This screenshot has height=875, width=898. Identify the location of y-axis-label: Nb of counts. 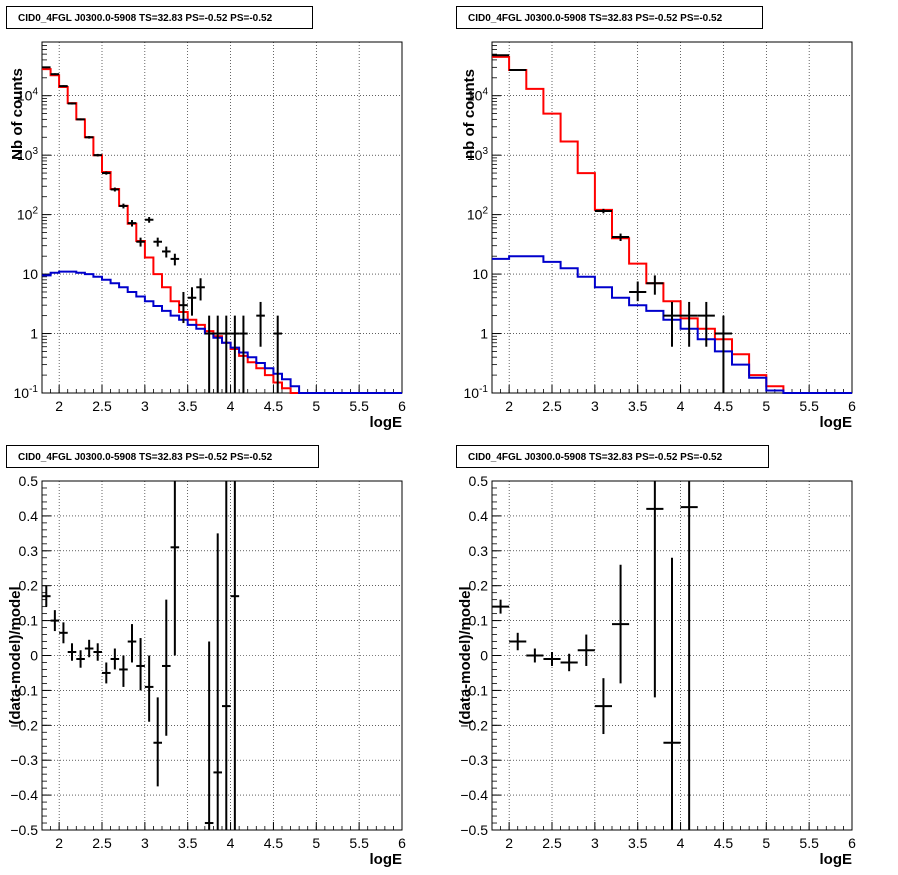
(17, 114).